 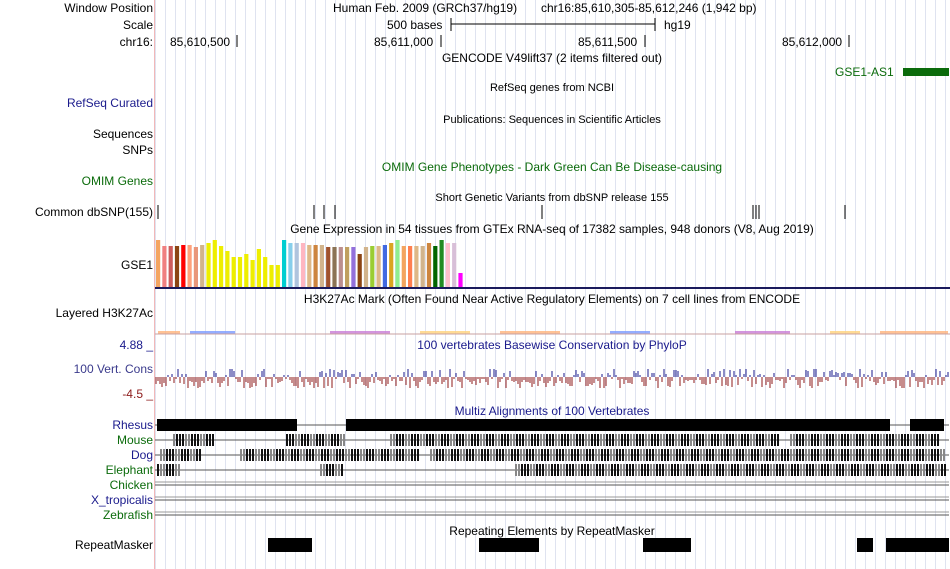 What do you see at coordinates (129, 470) in the screenshot?
I see `multiz-species-elephant: Elephant` at bounding box center [129, 470].